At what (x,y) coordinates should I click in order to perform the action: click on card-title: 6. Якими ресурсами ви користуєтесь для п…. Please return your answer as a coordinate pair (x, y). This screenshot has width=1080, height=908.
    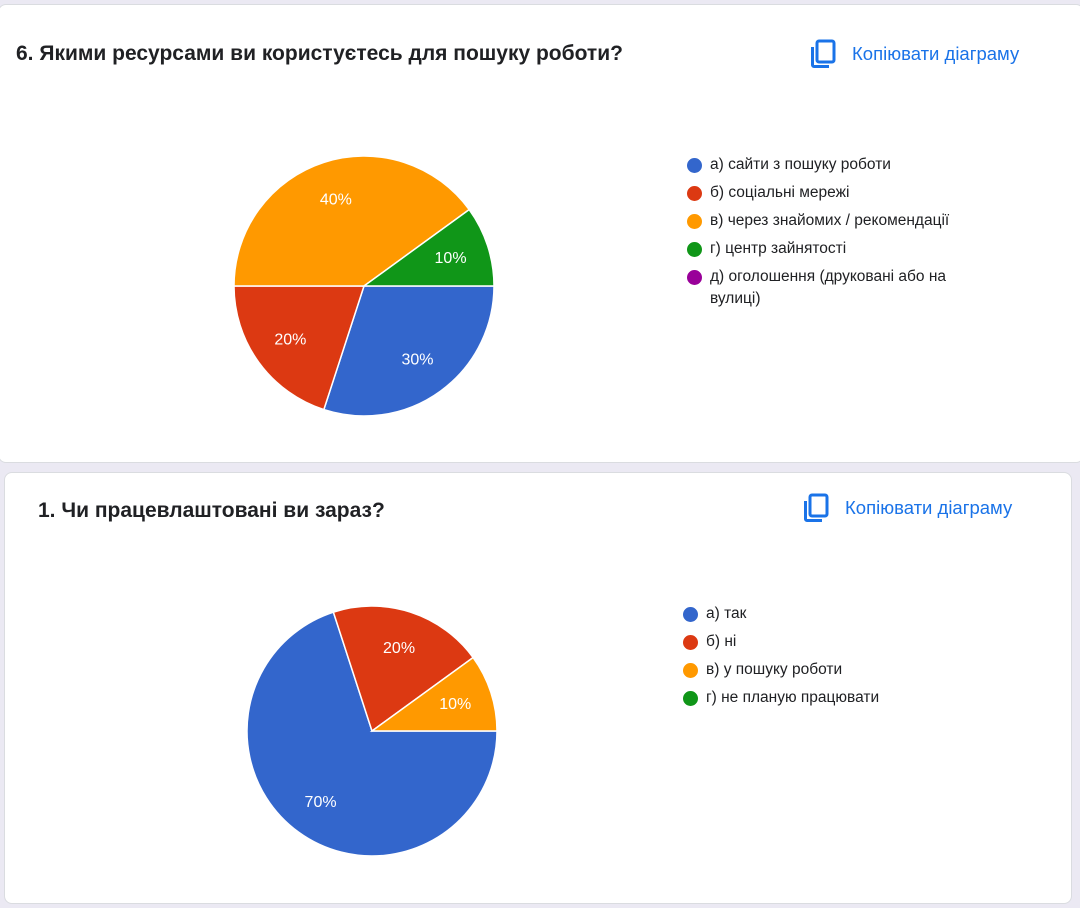
    Looking at the image, I should click on (319, 53).